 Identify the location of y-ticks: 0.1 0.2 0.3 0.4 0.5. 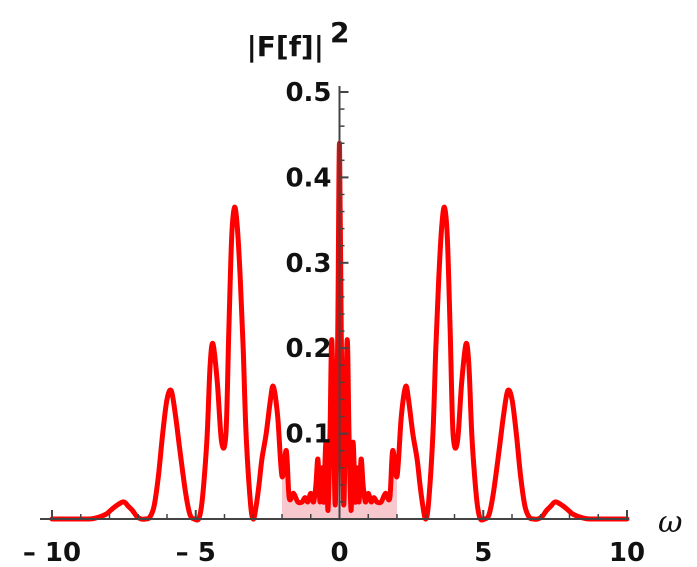
(317, 290).